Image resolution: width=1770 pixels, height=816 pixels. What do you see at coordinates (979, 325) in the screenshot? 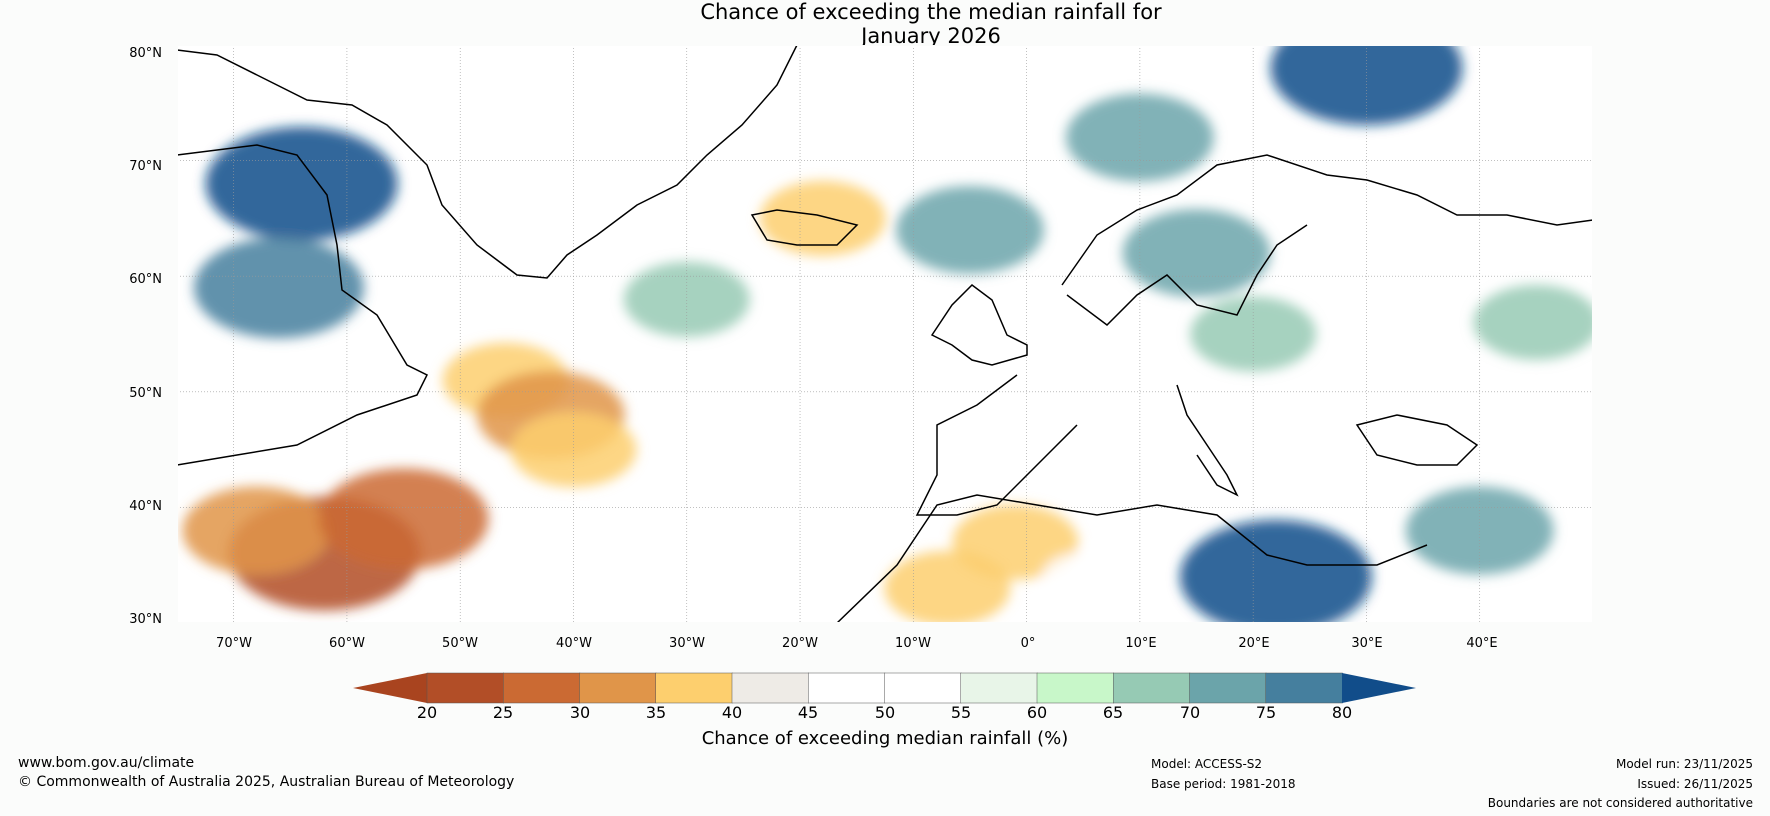
I see `british-isles-coast` at bounding box center [979, 325].